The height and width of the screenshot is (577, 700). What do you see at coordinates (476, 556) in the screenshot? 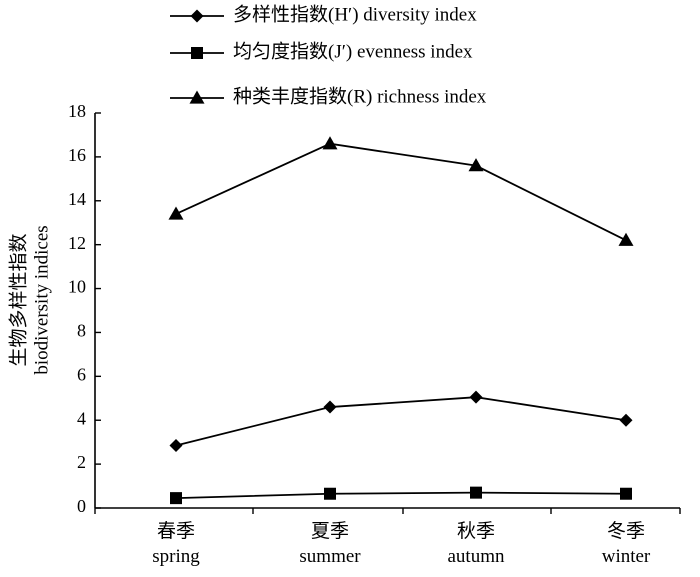
I see `x-tick-label-en: autumn` at bounding box center [476, 556].